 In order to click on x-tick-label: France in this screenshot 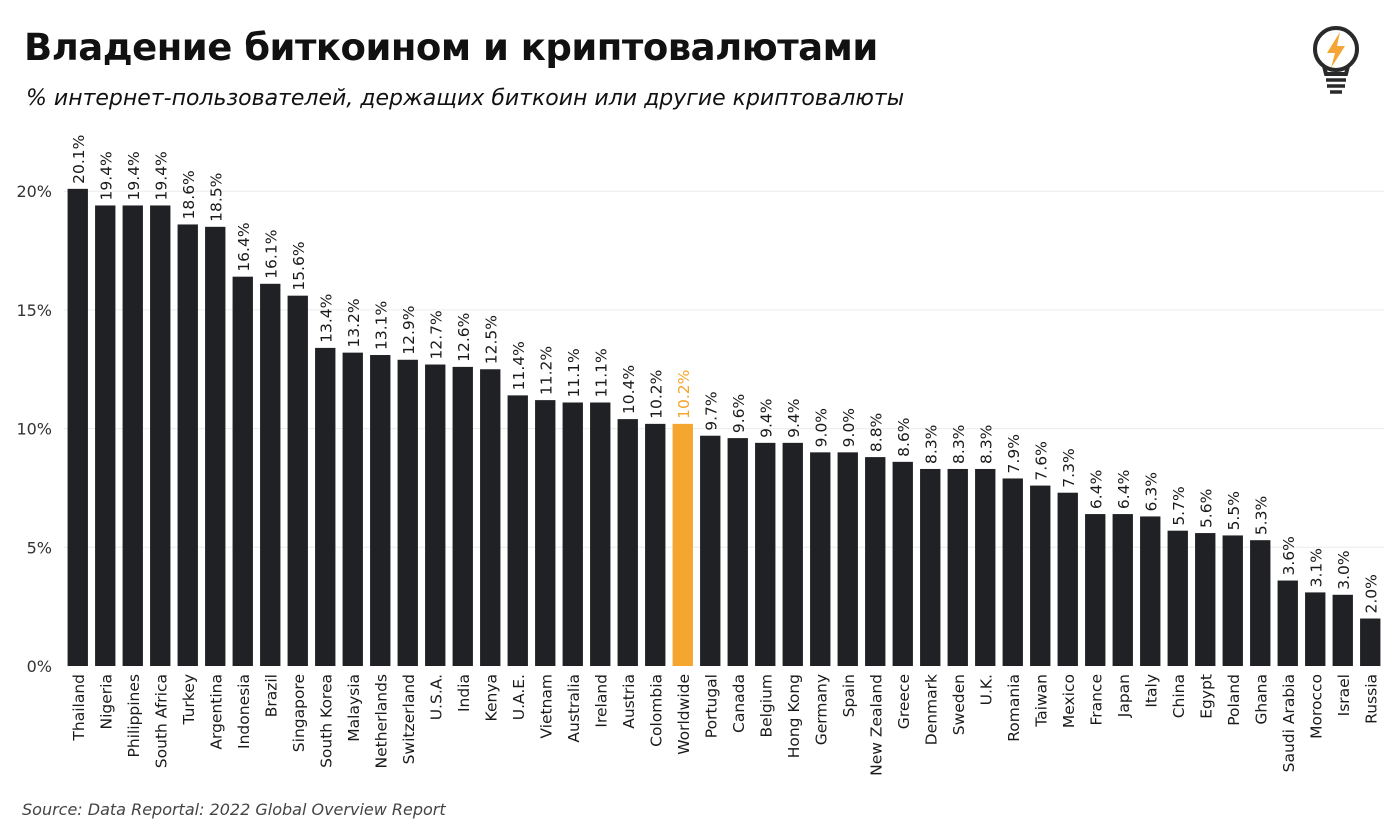, I will do `click(1096, 700)`.